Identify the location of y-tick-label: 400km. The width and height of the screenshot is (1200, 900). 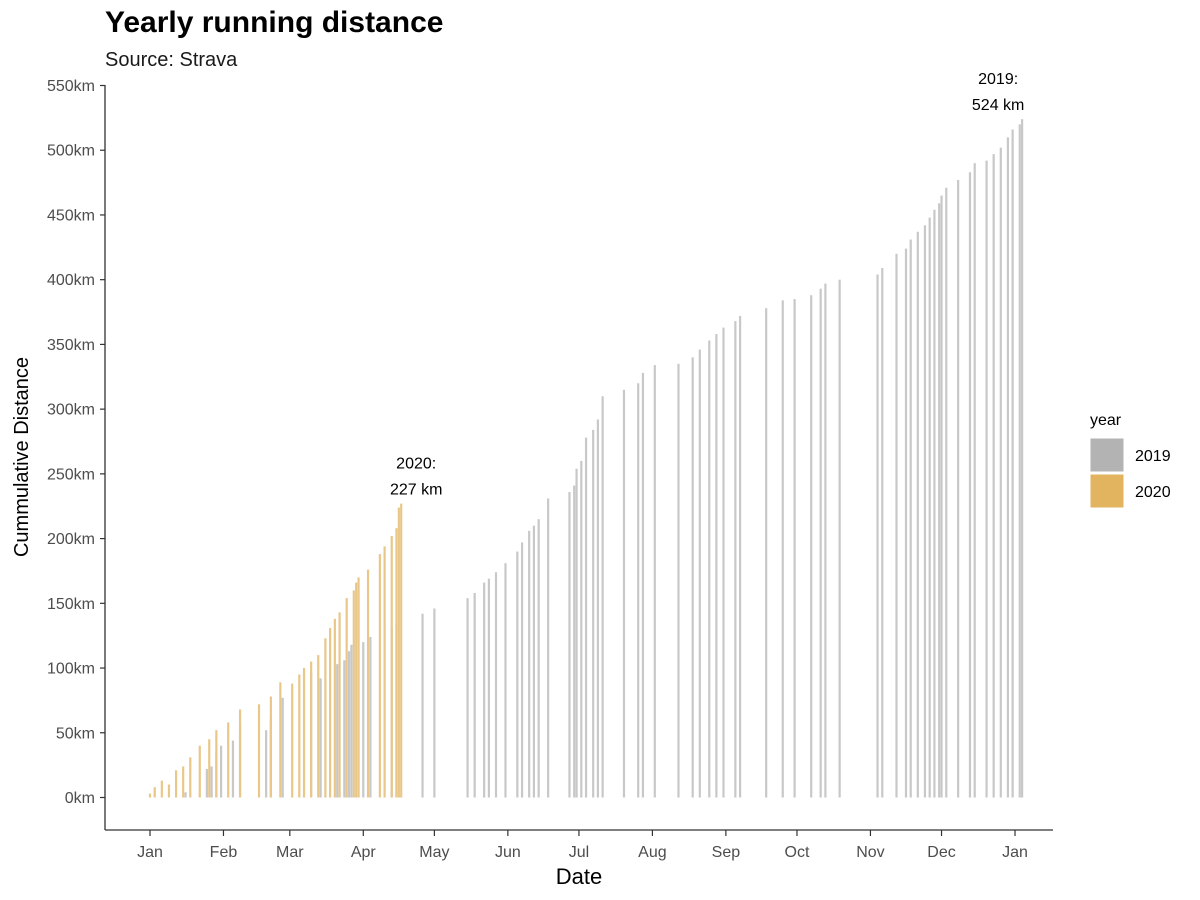
(71, 280).